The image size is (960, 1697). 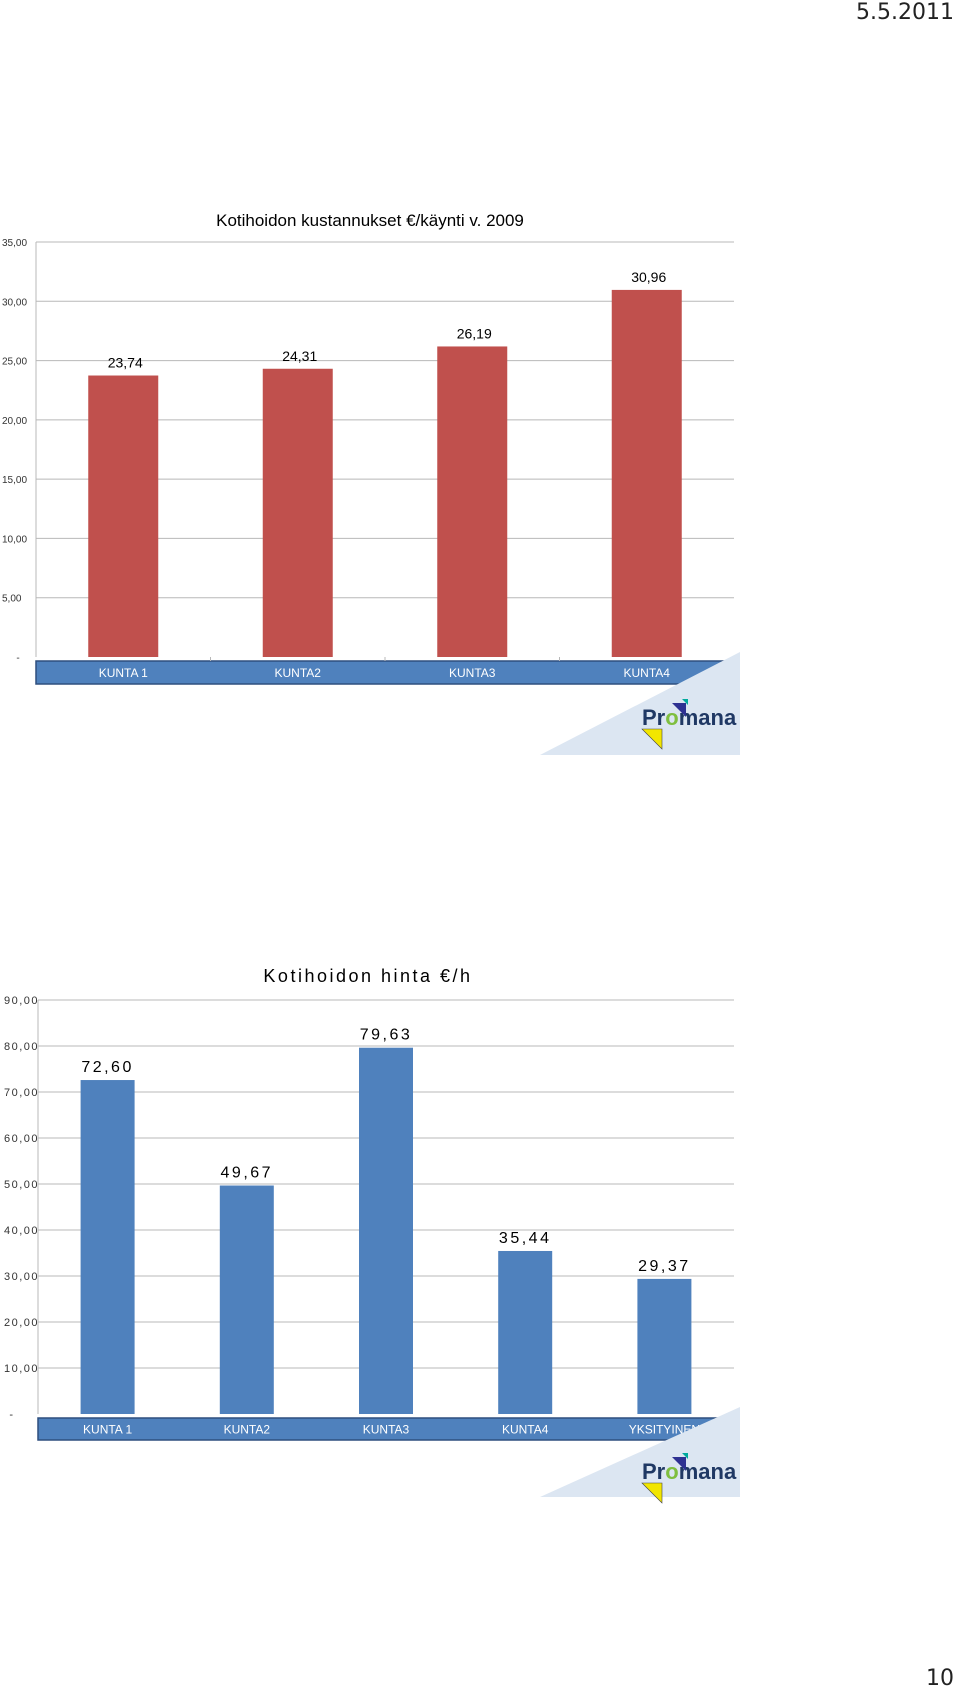 I want to click on category-band: KUNTA 1 KUNTA2 KUNTA3 KUNTA4 YKSITYINEN, so click(x=386, y=1429).